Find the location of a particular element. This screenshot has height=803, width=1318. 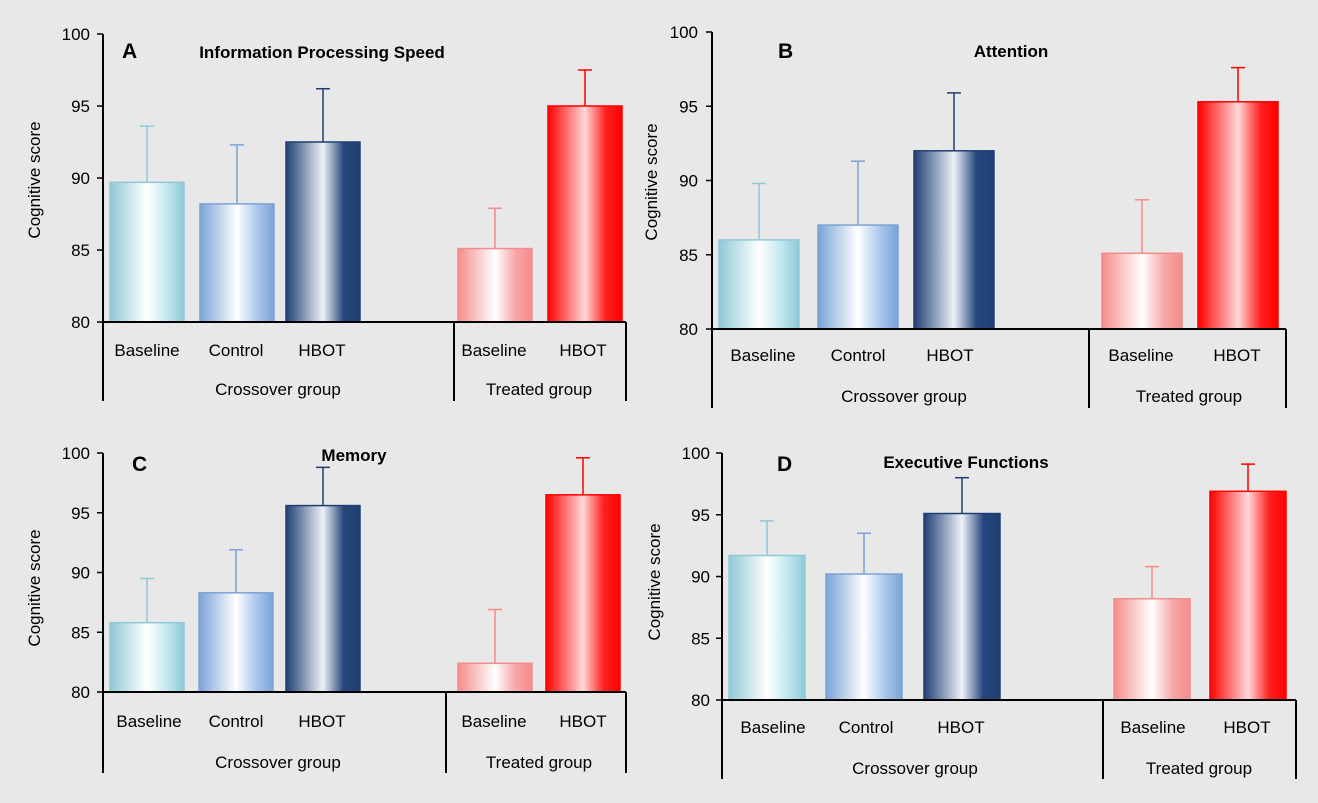

panel-d-cat-4: HBOT is located at coordinates (1246, 727).